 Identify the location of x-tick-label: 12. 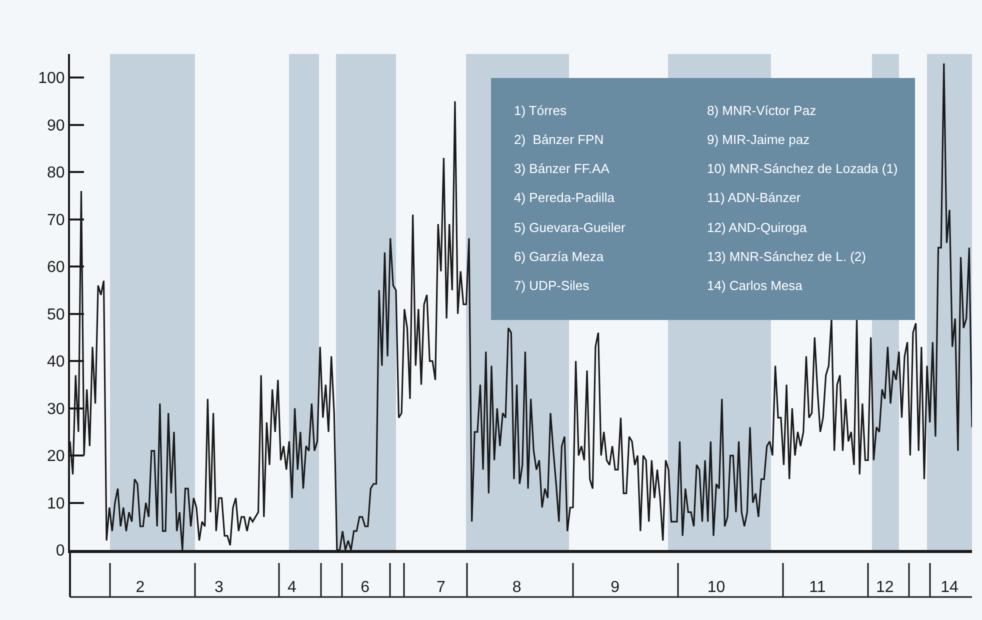
(885, 587).